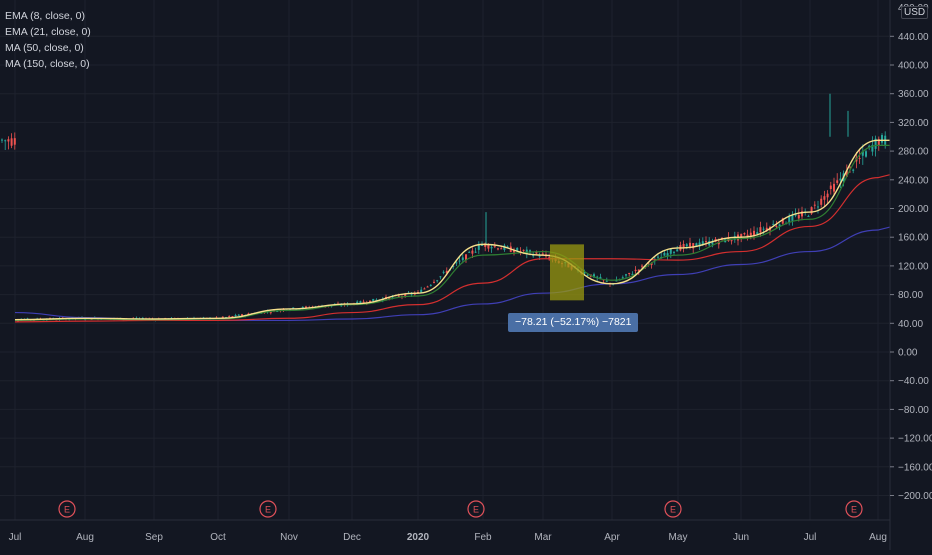 This screenshot has height=555, width=932. Describe the element at coordinates (915, 439) in the screenshot. I see `price-tick-label: −120.00` at that location.